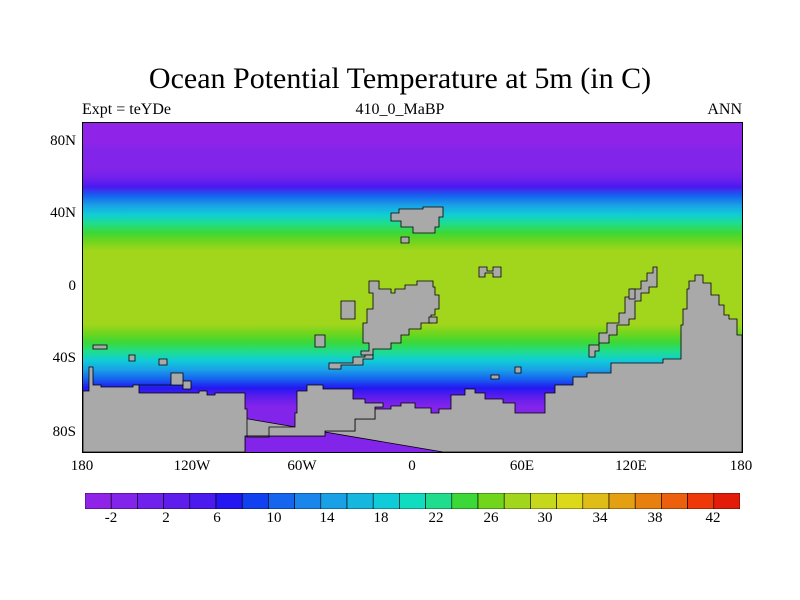 The image size is (800, 600). Describe the element at coordinates (623, 312) in the screenshot. I see `land-east-ribbon` at that location.